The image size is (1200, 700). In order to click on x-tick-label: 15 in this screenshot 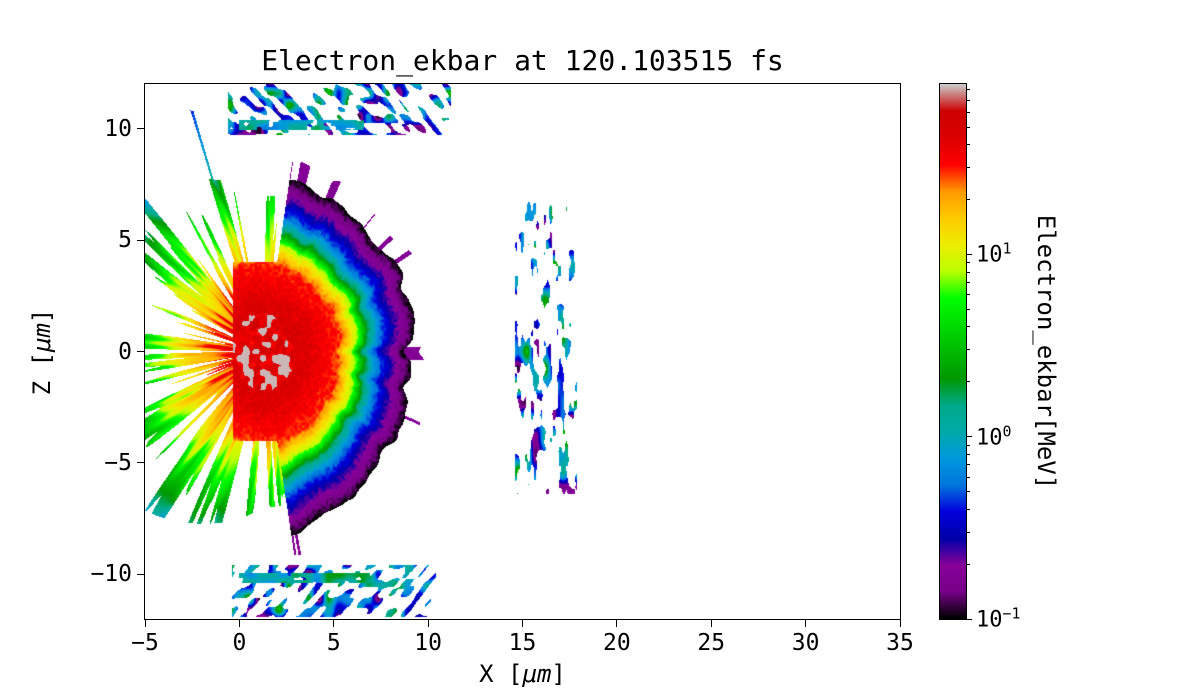, I will do `click(522, 643)`.